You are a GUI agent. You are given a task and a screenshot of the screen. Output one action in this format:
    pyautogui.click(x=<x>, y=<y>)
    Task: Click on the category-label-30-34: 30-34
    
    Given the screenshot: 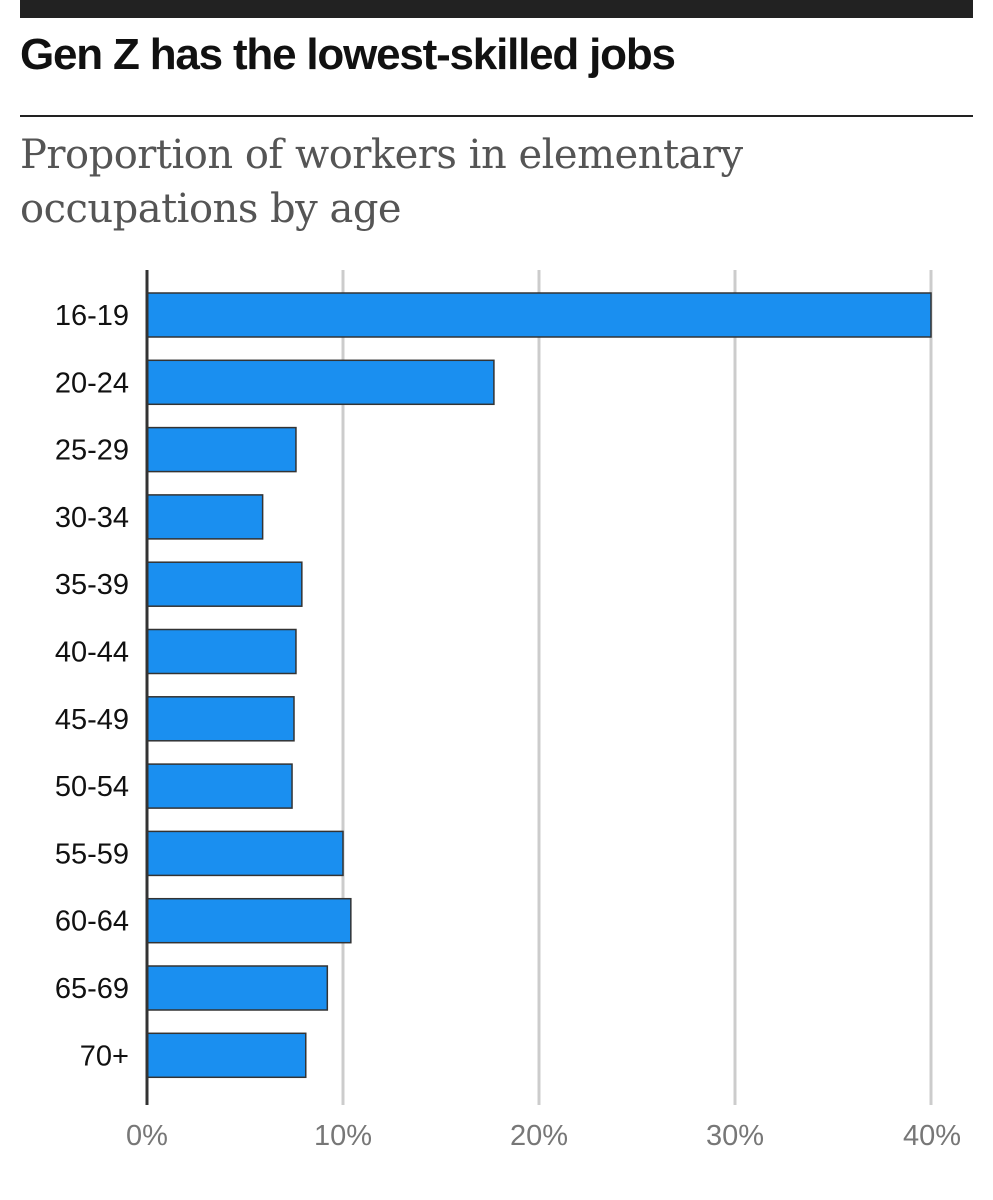 What is the action you would take?
    pyautogui.click(x=92, y=518)
    